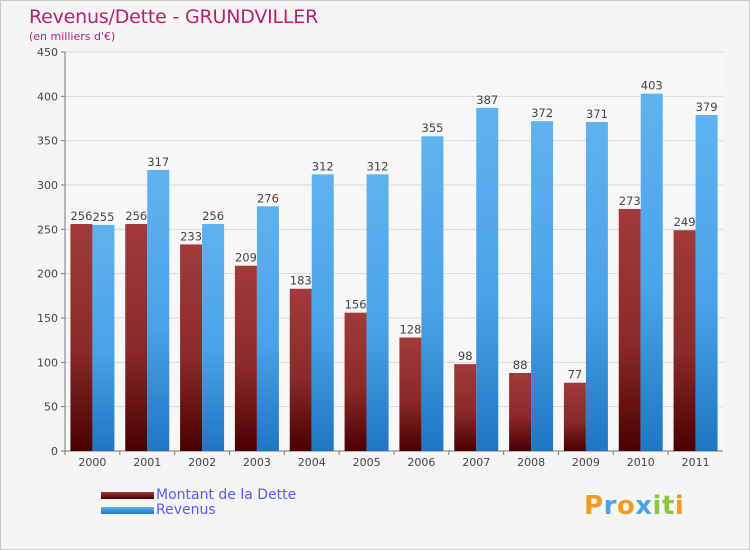 This screenshot has width=750, height=550. Describe the element at coordinates (191, 236) in the screenshot. I see `data-label-dette: 233` at that location.